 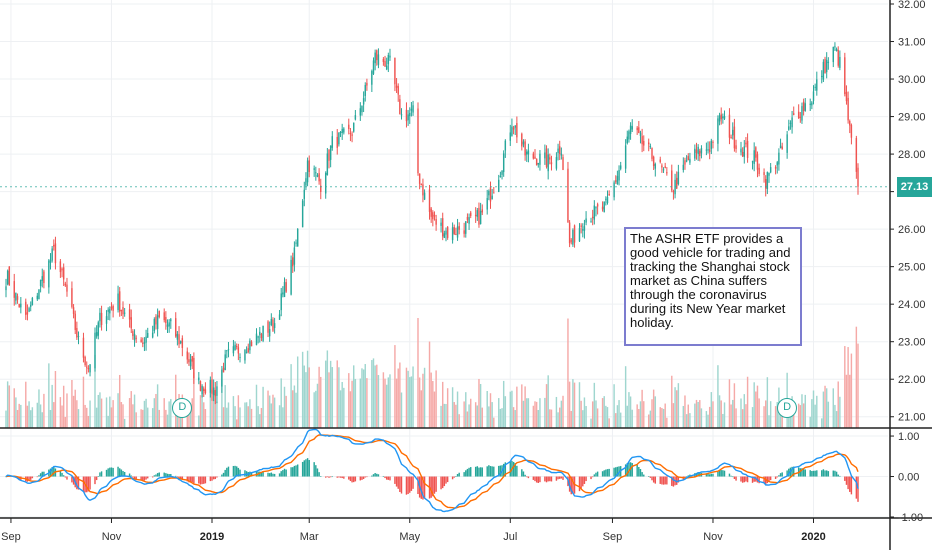 What do you see at coordinates (813, 537) in the screenshot?
I see `x-tick-label: 2020` at bounding box center [813, 537].